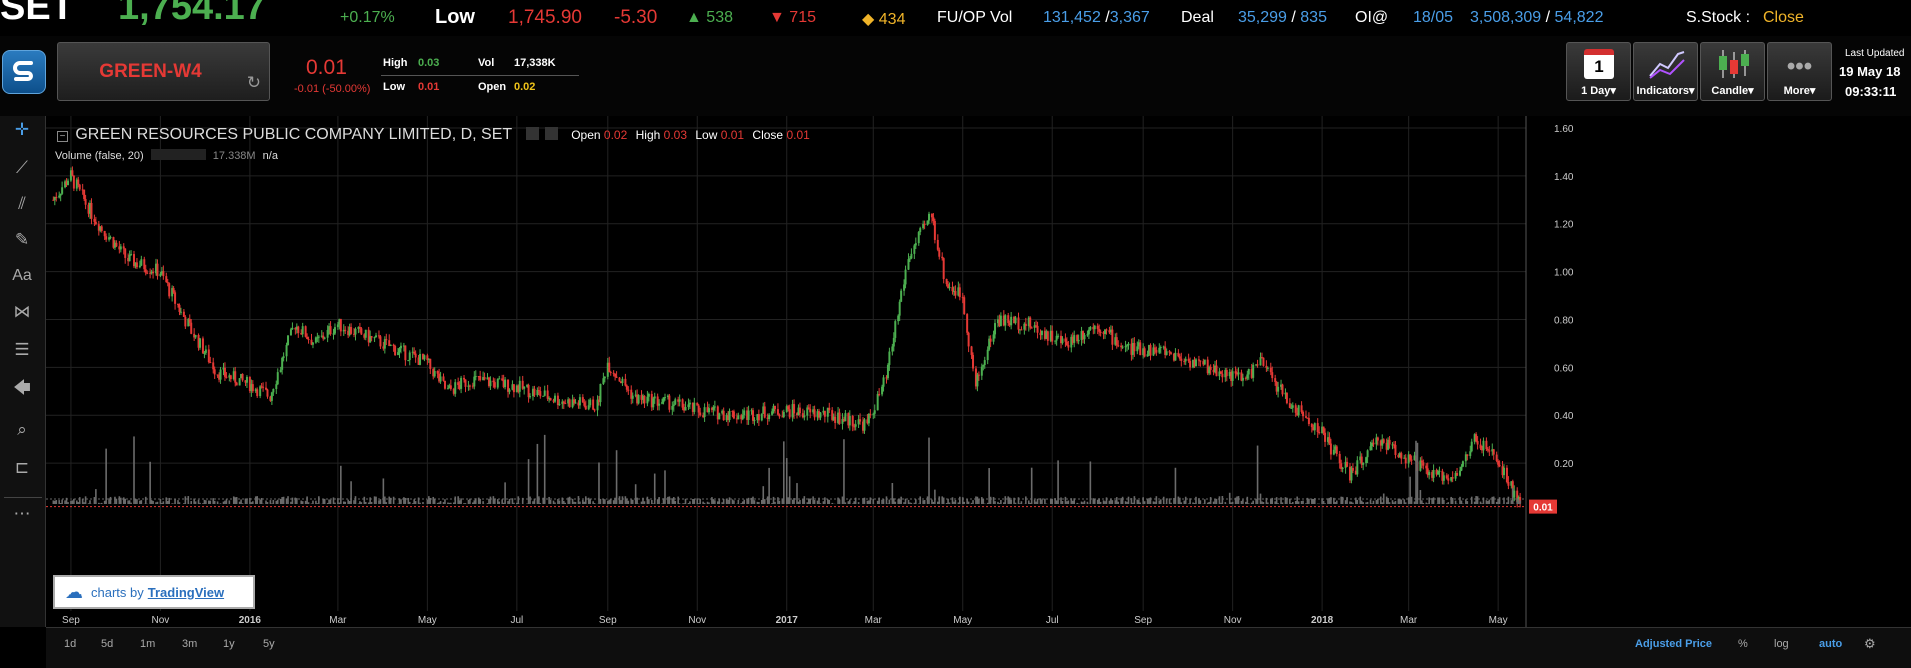  What do you see at coordinates (70, 644) in the screenshot?
I see `range-1d: 1d` at bounding box center [70, 644].